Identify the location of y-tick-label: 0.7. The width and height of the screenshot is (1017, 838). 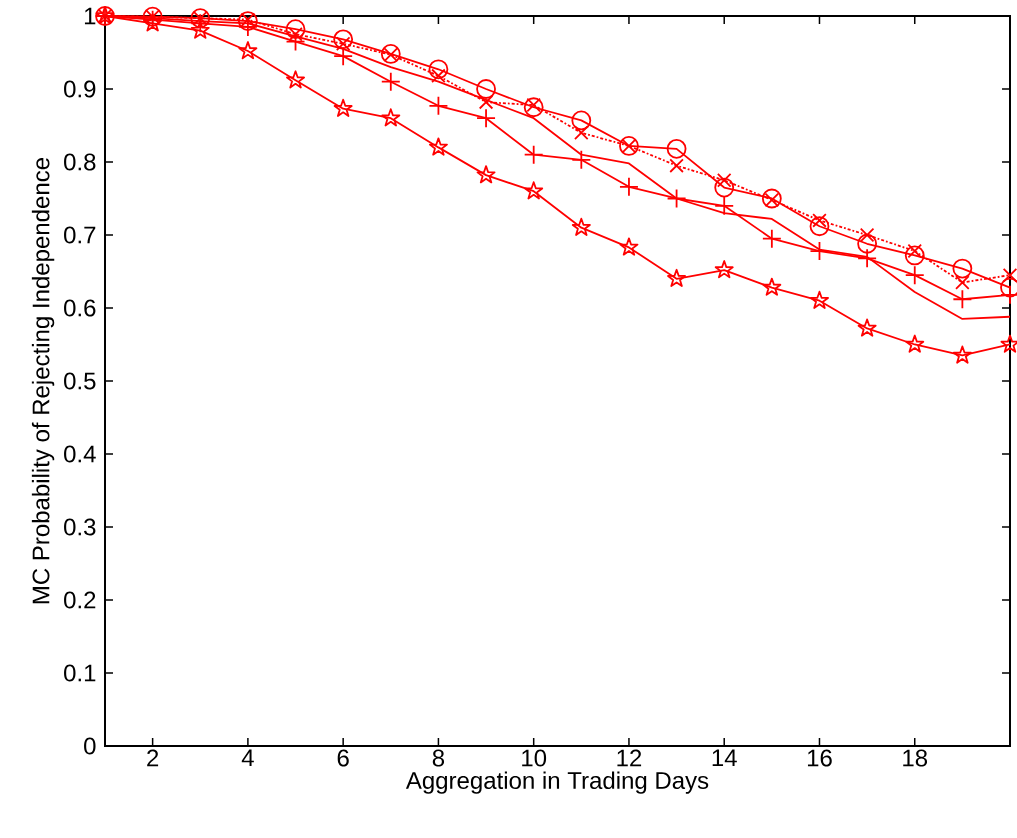
(80, 235).